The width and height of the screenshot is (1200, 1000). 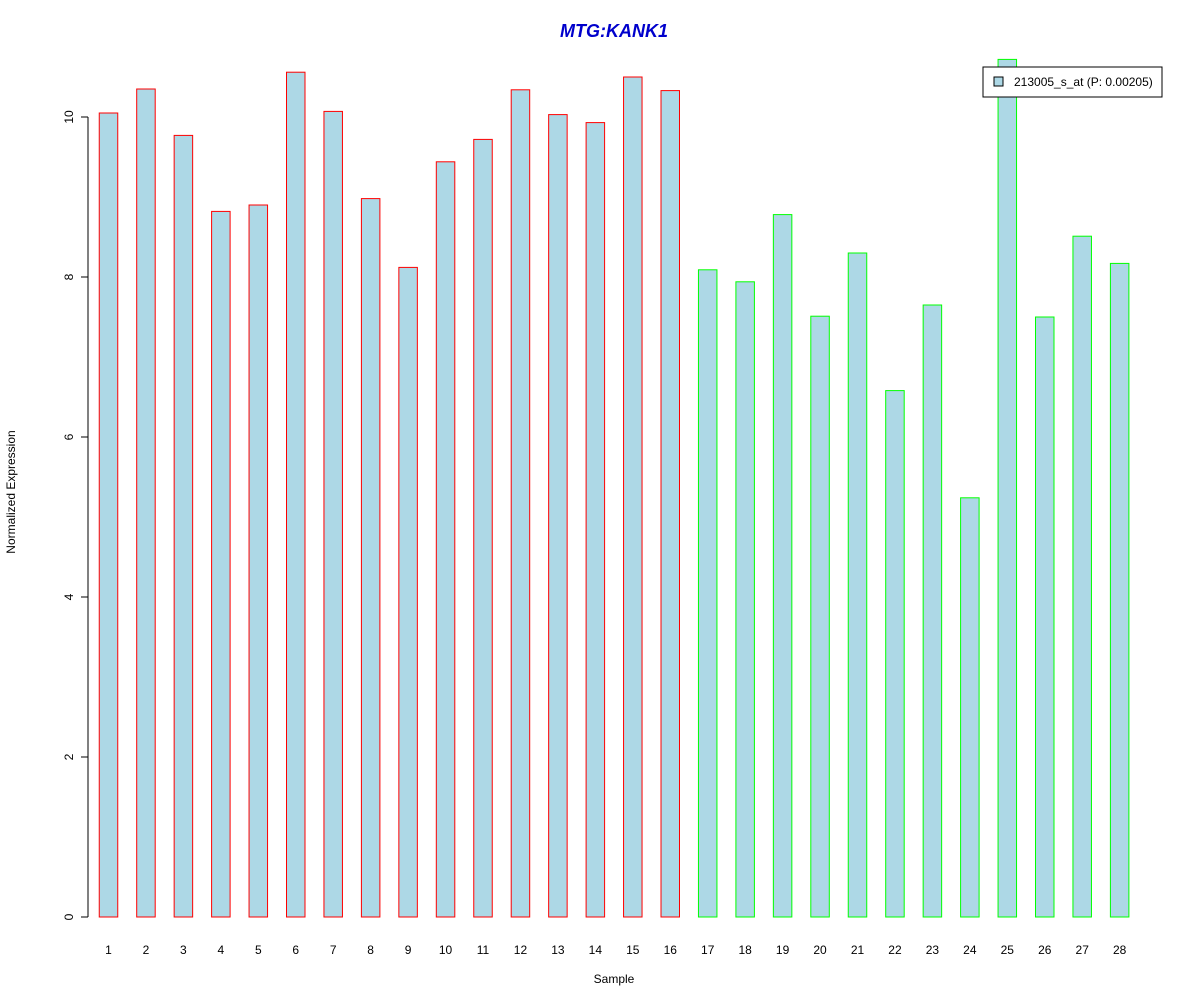 What do you see at coordinates (783, 950) in the screenshot?
I see `x-tick-label: 19` at bounding box center [783, 950].